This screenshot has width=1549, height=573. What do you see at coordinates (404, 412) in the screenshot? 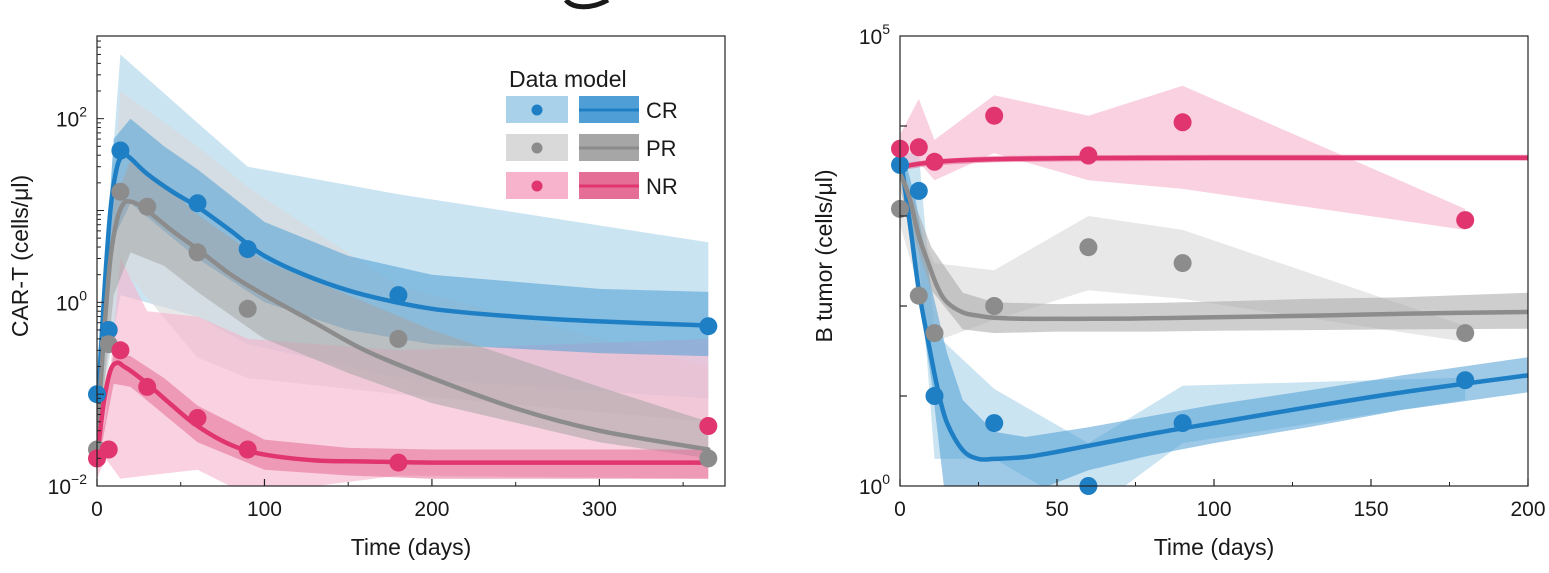
I see `cart-nr-model-line` at bounding box center [404, 412].